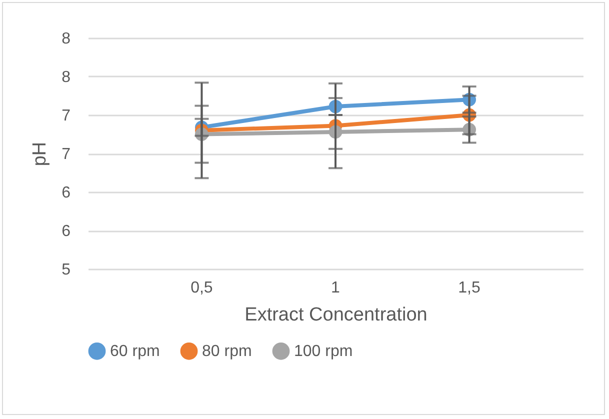 The width and height of the screenshot is (609, 419). I want to click on x-axis-title: Extract Concentration, so click(336, 315).